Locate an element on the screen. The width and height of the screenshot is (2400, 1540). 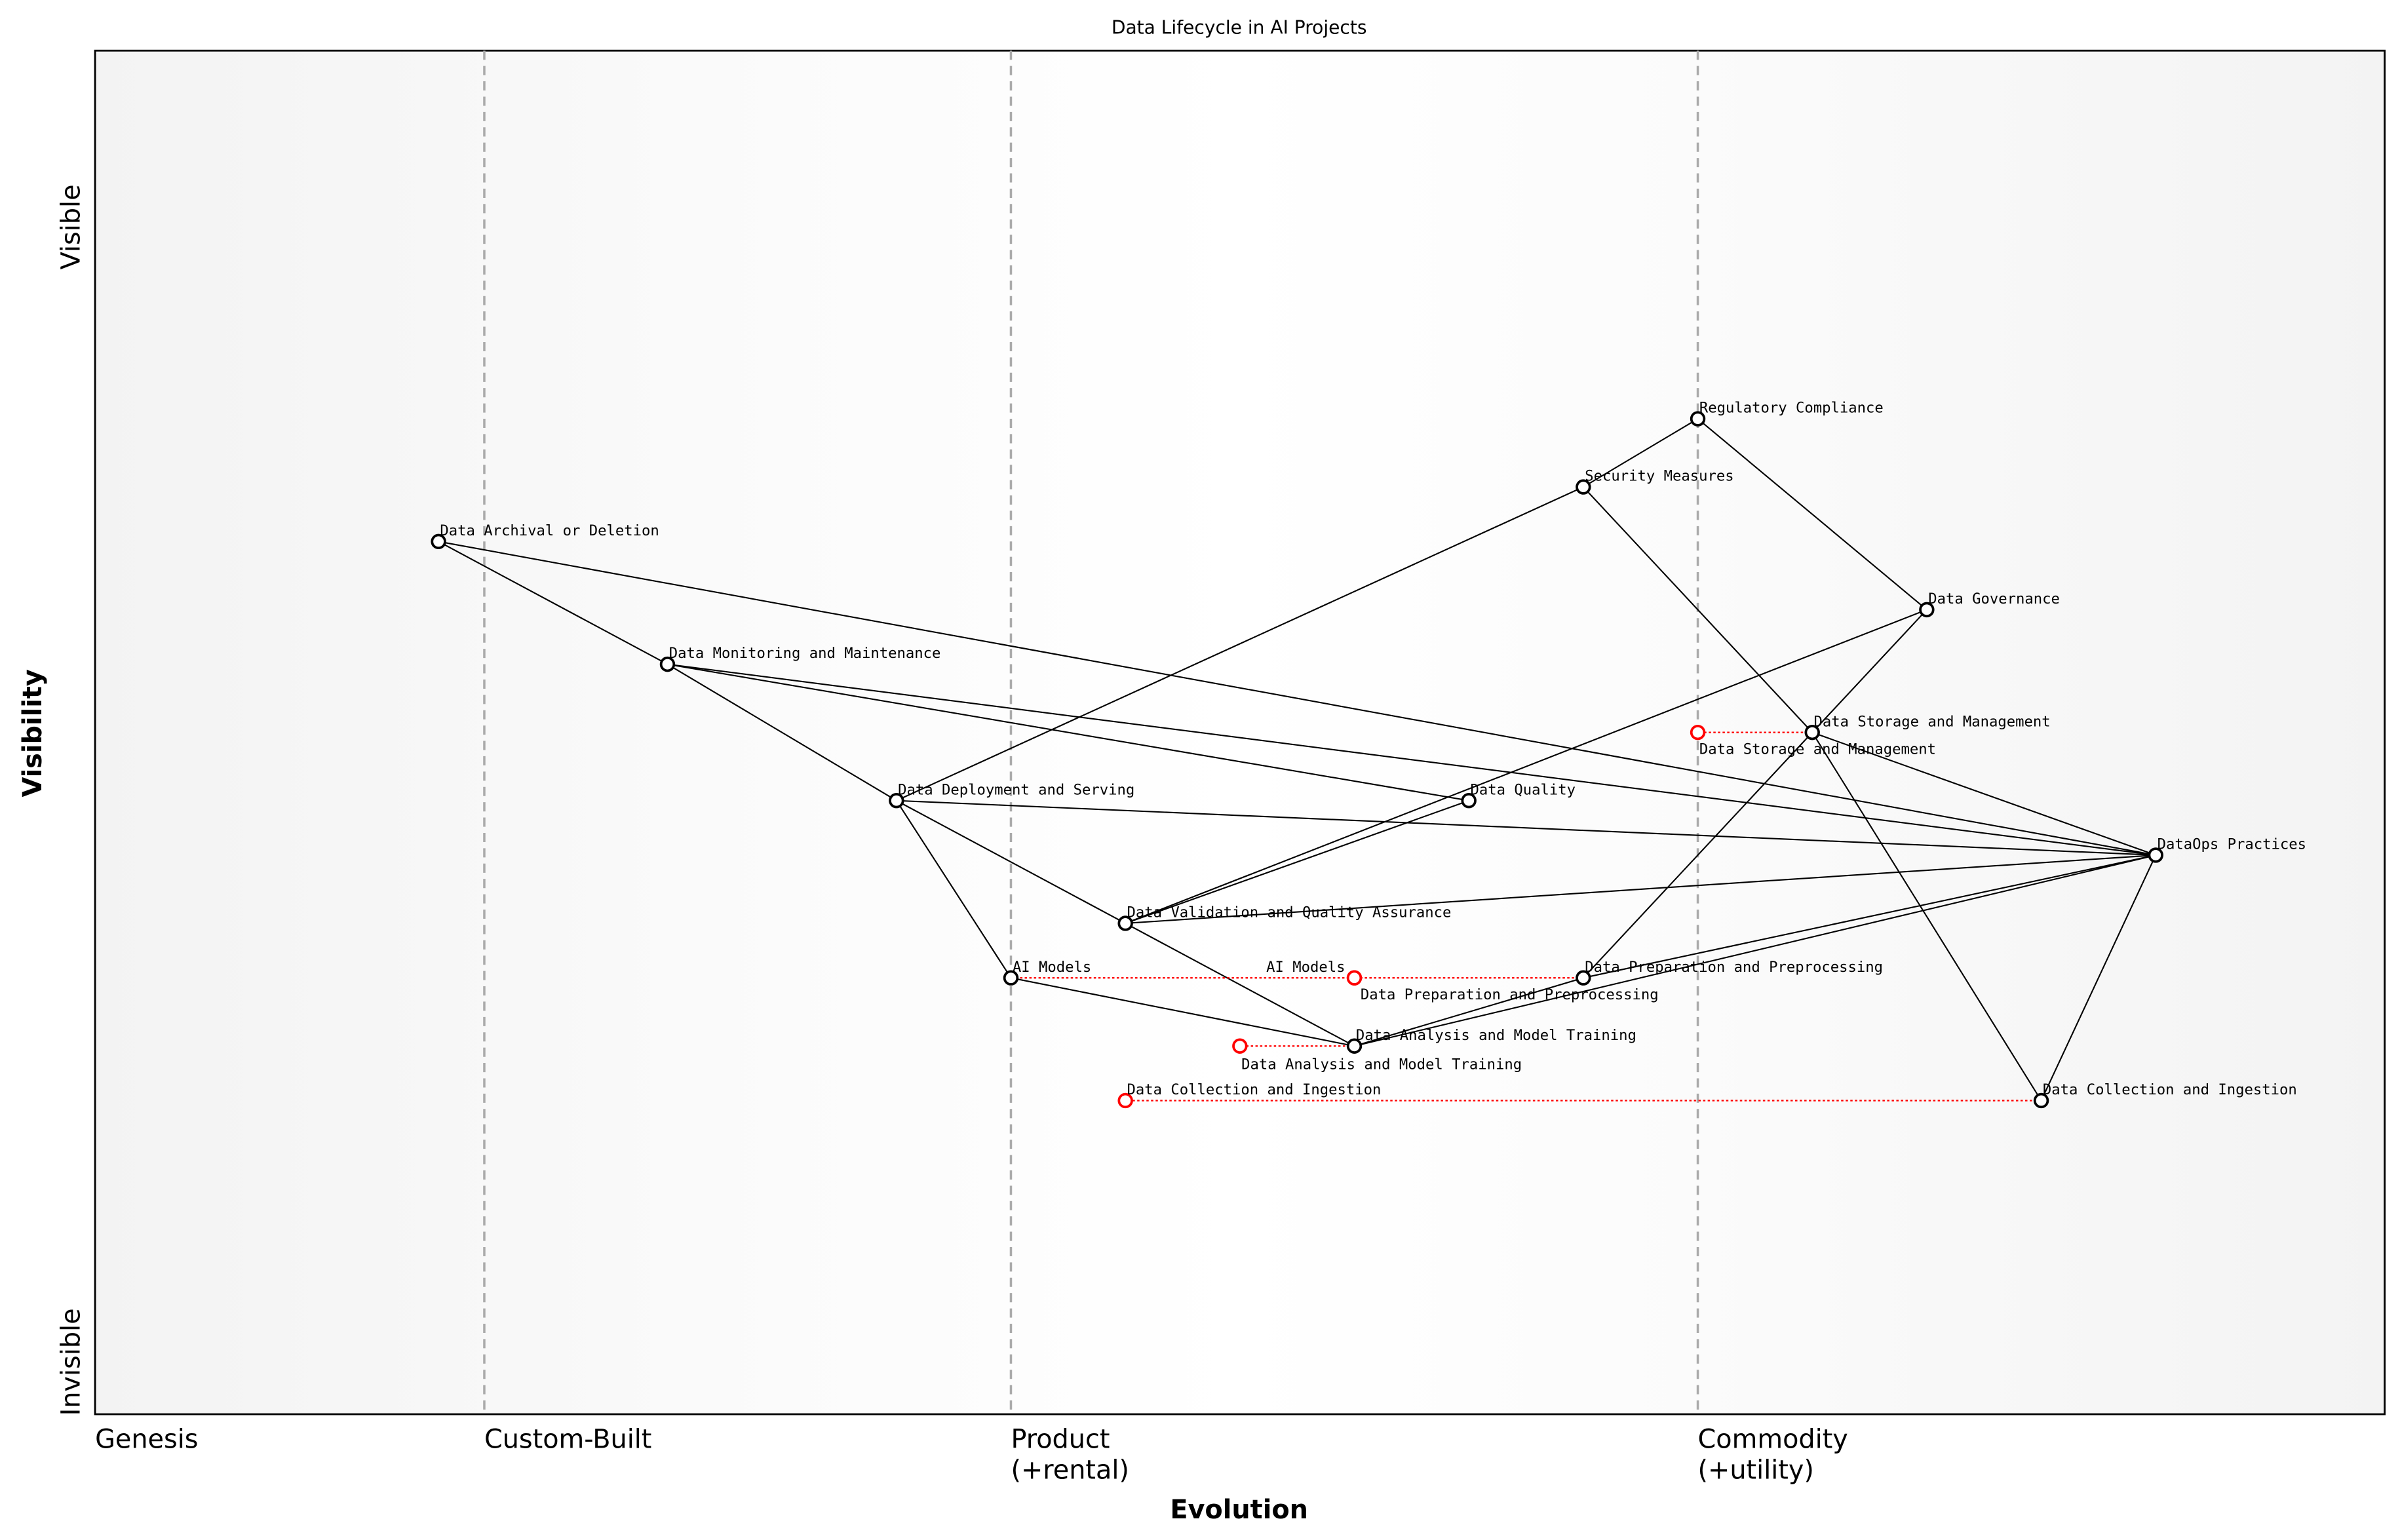
component-label: Data Archival or Deletion is located at coordinates (549, 530).